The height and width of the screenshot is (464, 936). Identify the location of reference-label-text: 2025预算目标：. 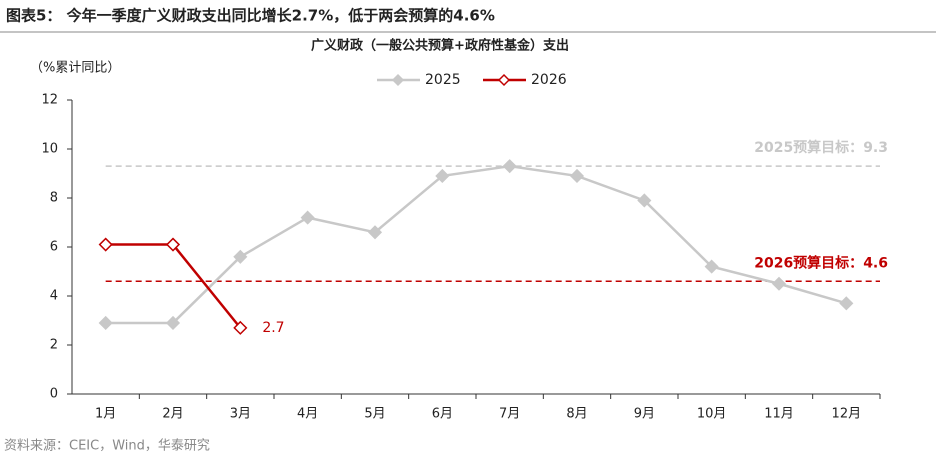
(808, 147).